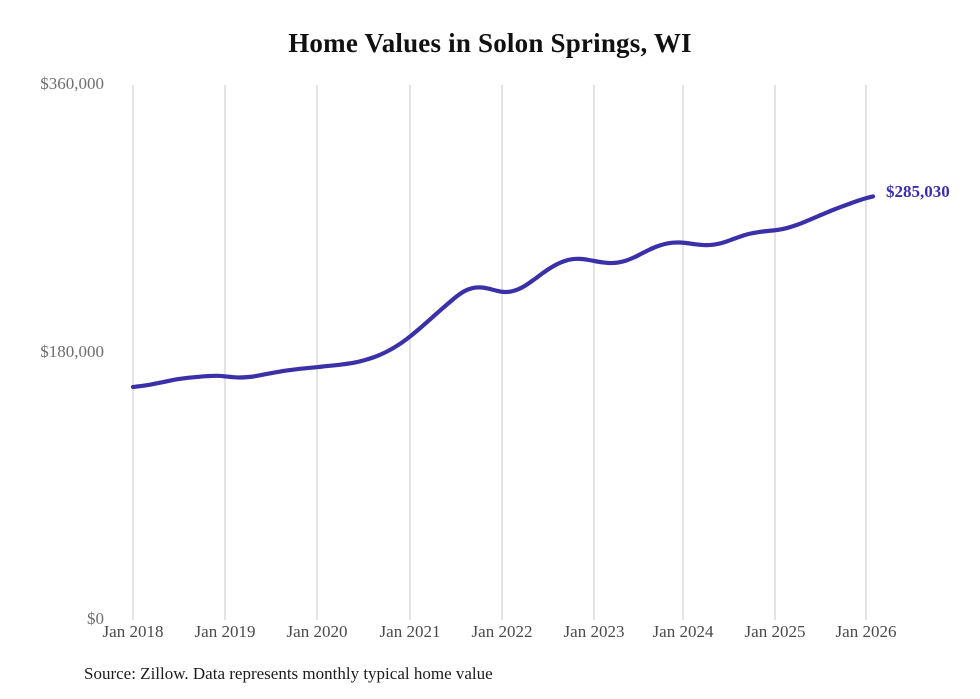 The image size is (980, 699). Describe the element at coordinates (775, 631) in the screenshot. I see `x-tick-jan-2025: Jan 2025` at that location.